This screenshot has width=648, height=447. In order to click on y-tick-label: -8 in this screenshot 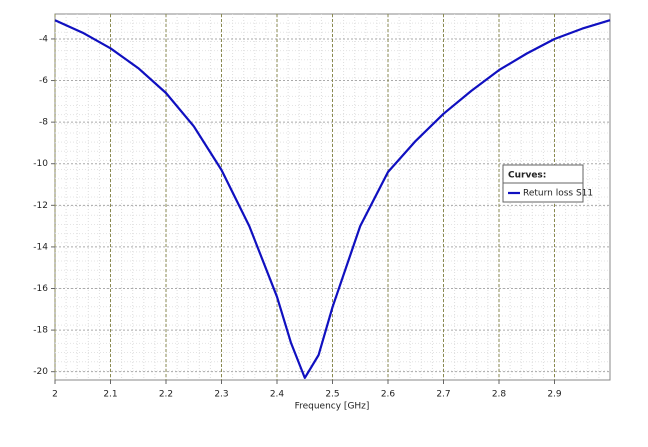, I will do `click(43, 123)`.